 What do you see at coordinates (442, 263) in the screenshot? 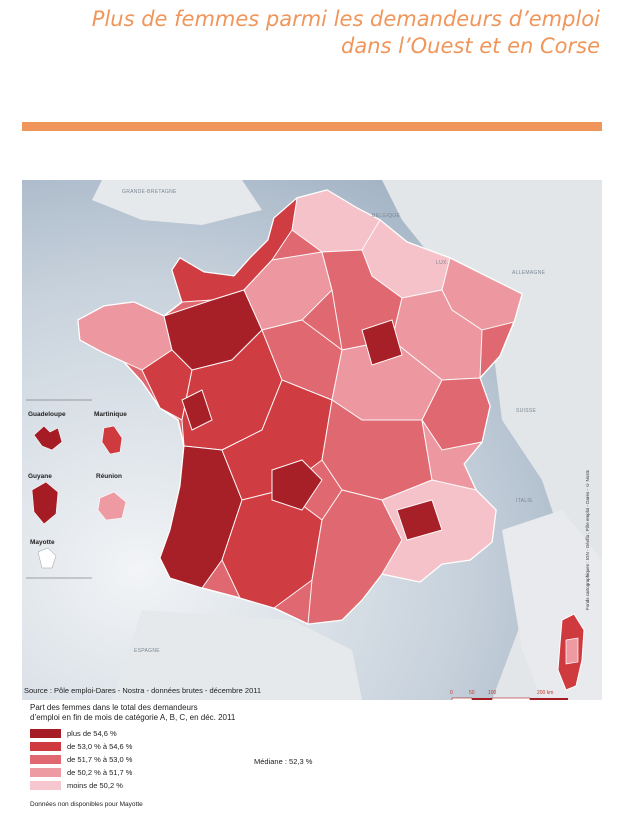
I see `luxembourg-label: LUX.` at bounding box center [442, 263].